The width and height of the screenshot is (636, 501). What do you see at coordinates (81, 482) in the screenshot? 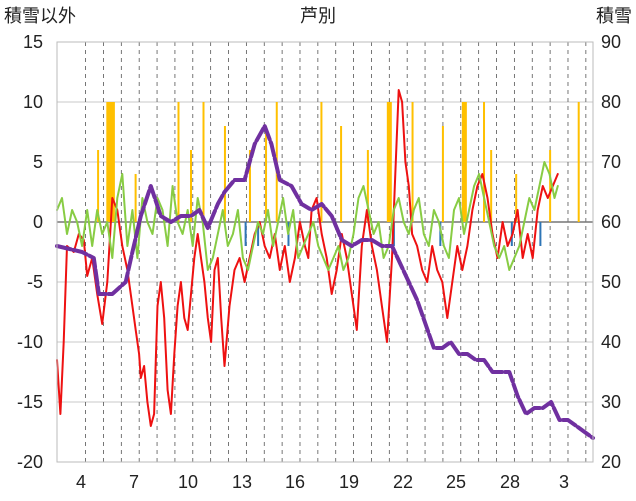
I see `x-tick-label: 4` at bounding box center [81, 482].